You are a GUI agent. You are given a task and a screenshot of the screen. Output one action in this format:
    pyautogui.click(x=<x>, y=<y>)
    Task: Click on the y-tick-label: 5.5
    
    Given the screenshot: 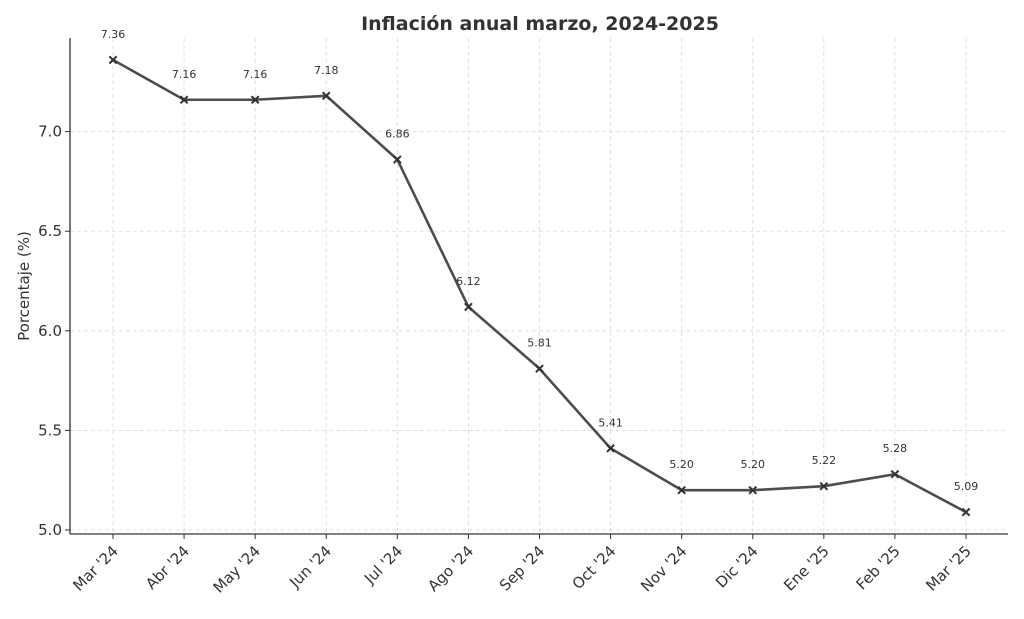 What is the action you would take?
    pyautogui.click(x=50, y=430)
    